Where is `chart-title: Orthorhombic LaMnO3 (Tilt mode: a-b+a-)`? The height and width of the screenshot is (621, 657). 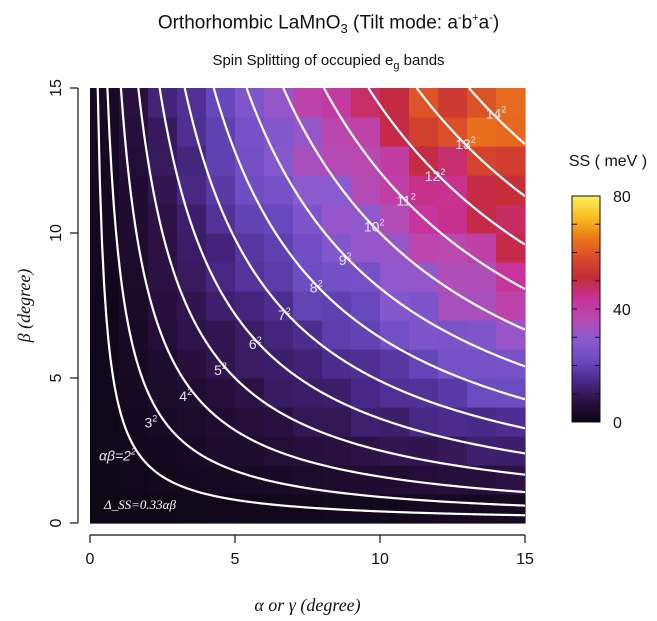
chart-title: Orthorhombic LaMnO3 (Tilt mode: a-b+a-) is located at coordinates (328, 24).